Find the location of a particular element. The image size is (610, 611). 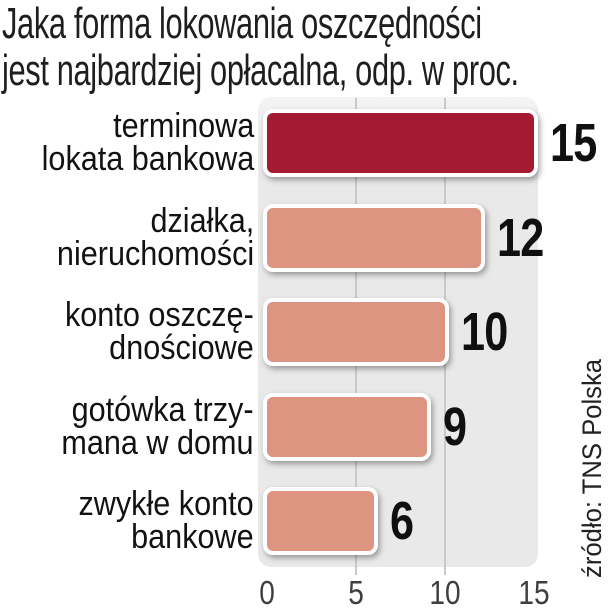

value-text: 9 is located at coordinates (455, 426).